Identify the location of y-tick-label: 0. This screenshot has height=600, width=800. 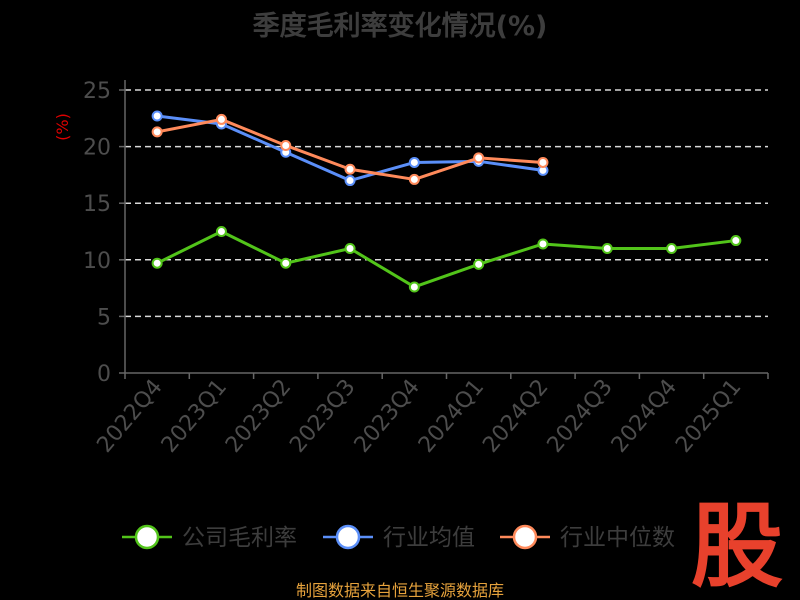
(104, 374).